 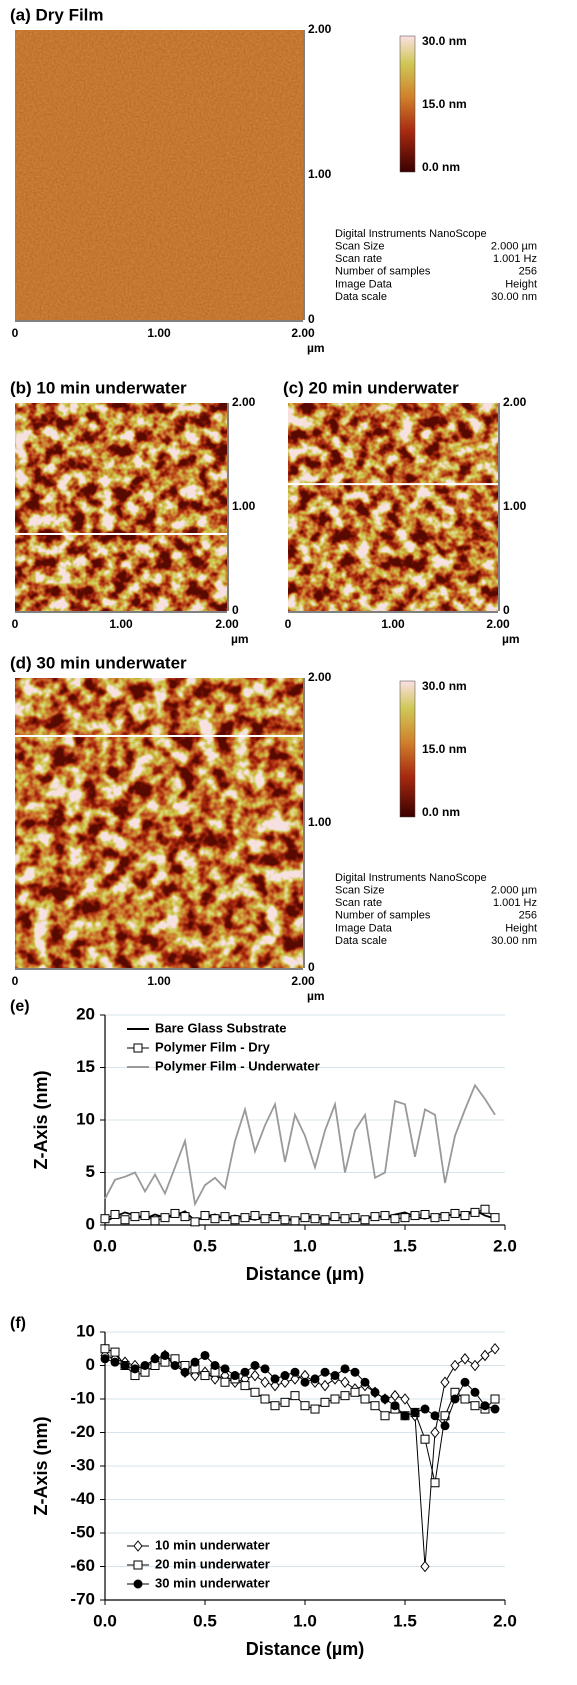 What do you see at coordinates (383, 916) in the screenshot?
I see `info-label: Number of samples` at bounding box center [383, 916].